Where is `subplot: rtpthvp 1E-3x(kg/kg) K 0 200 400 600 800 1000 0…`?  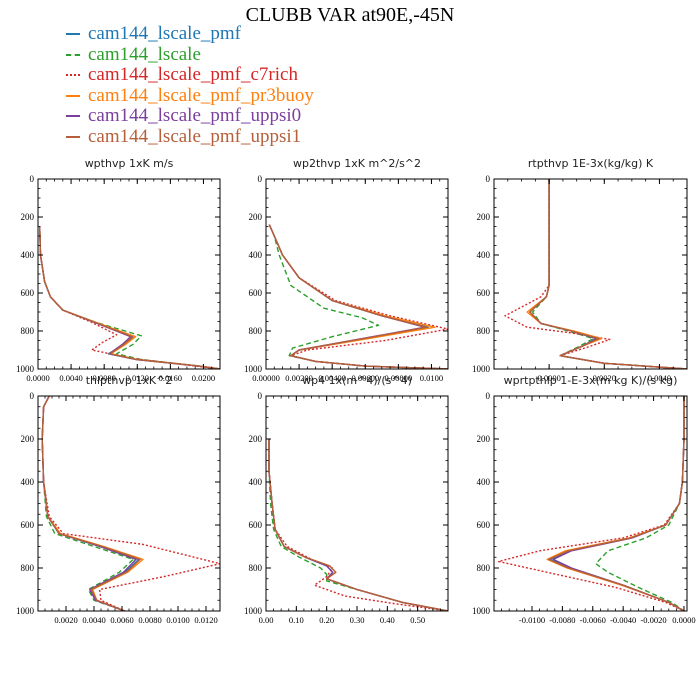
subplot: rtpthvp 1E-3x(kg/kg) K 0 200 400 600 800 1000 0… is located at coordinates (580, 270).